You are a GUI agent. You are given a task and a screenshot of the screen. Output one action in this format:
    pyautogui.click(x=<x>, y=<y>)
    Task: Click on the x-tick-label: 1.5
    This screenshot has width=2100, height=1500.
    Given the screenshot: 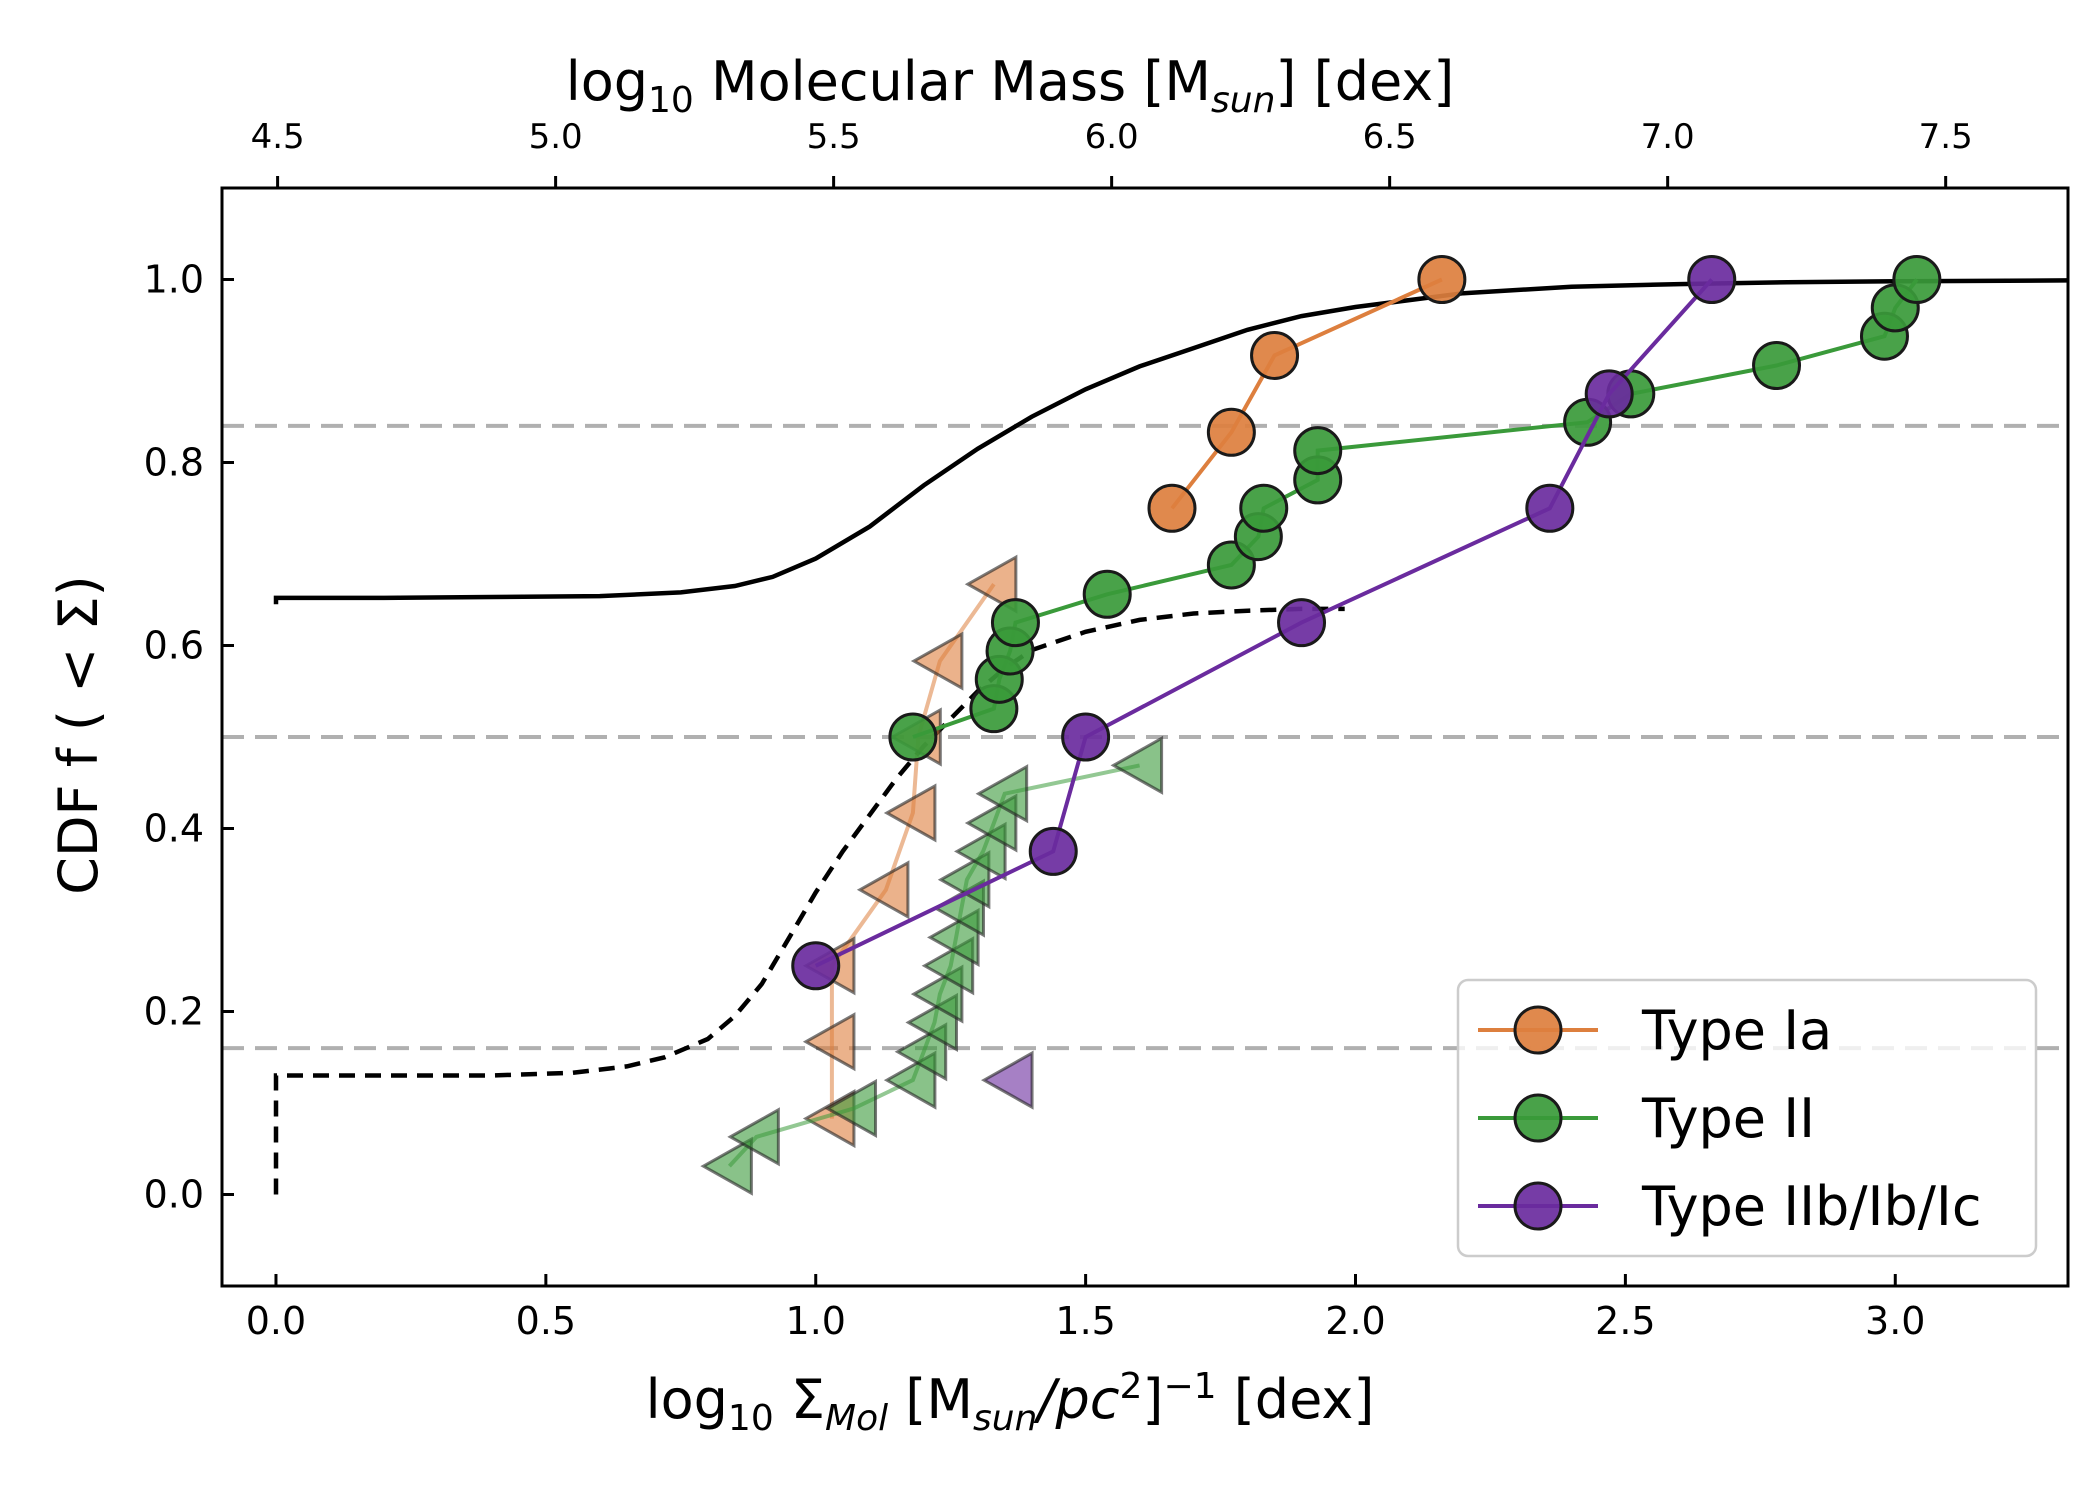 What is the action you would take?
    pyautogui.click(x=1085, y=1321)
    